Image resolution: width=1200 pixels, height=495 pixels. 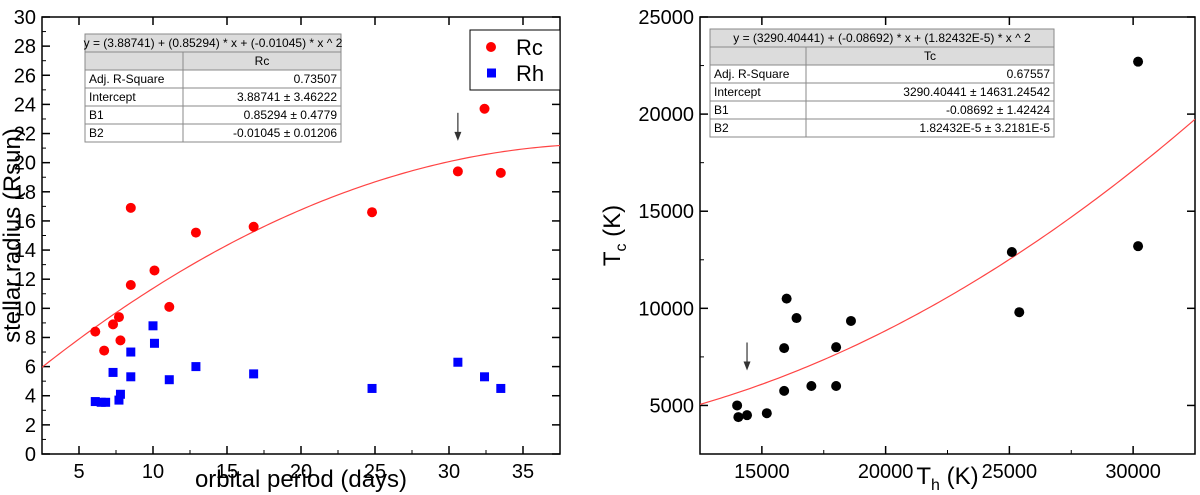 What do you see at coordinates (1029, 74) in the screenshot?
I see `fit-table-row-value: 0.67557` at bounding box center [1029, 74].